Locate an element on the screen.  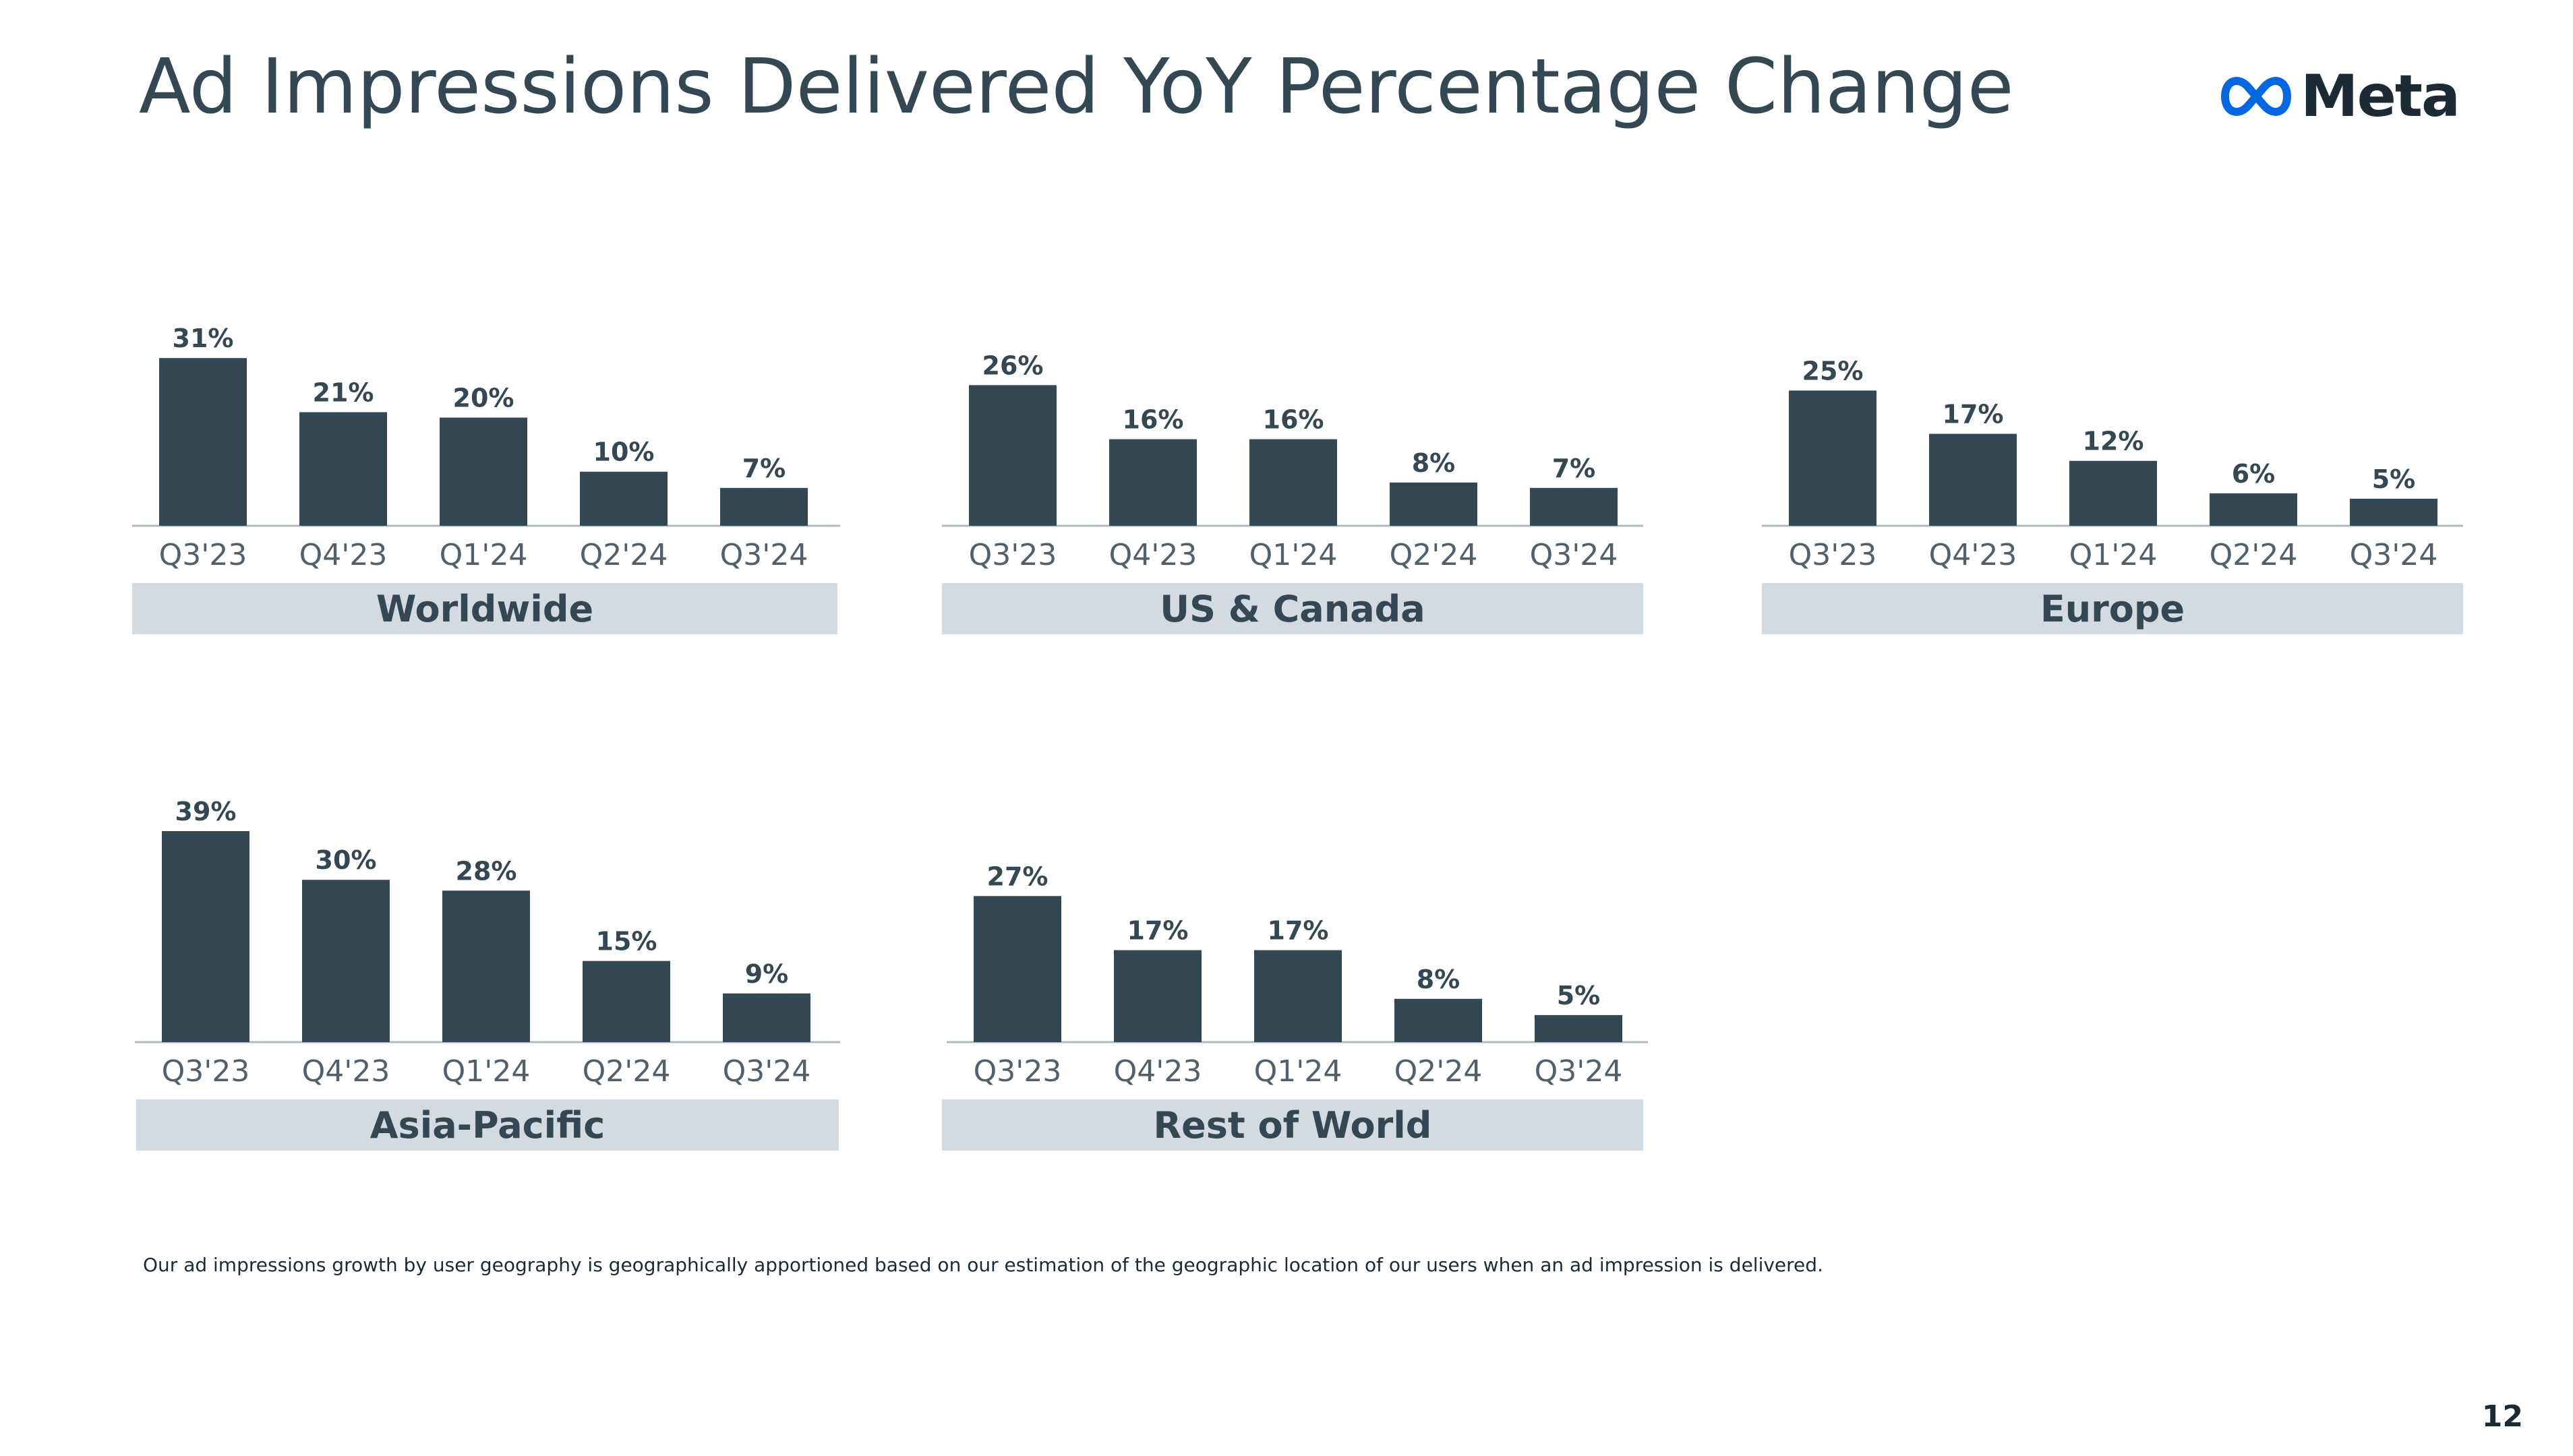
bar-chart-rest-of-world: 27% Q3'23 17% Q4'23 17% Q1'24 8% Q2'24 5% Q3'24 is located at coordinates (1297, 975).